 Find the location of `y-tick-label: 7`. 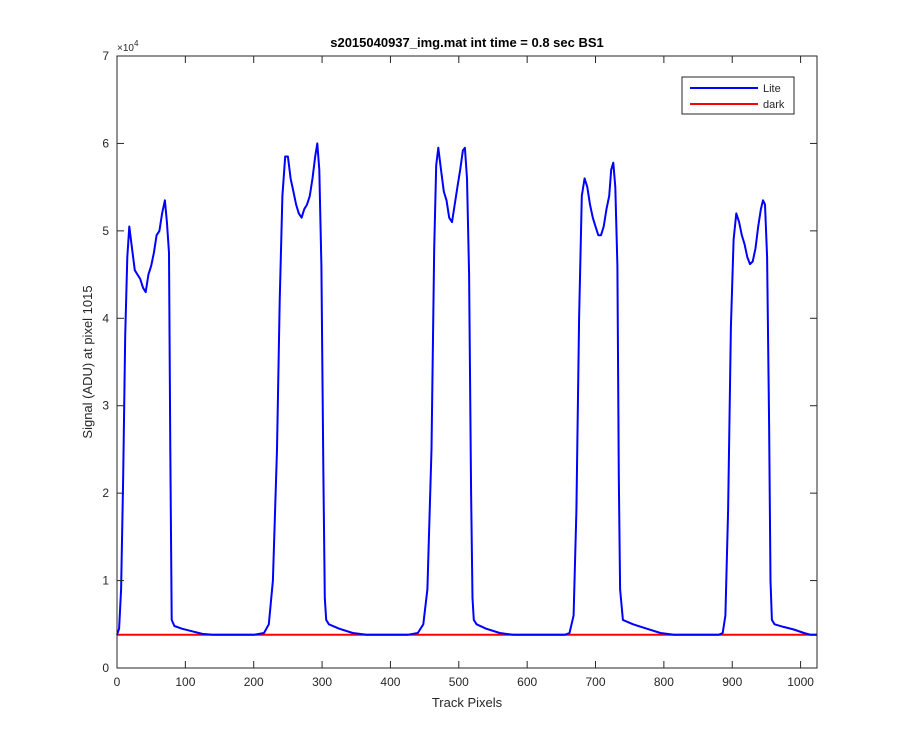

y-tick-label: 7 is located at coordinates (105, 56).